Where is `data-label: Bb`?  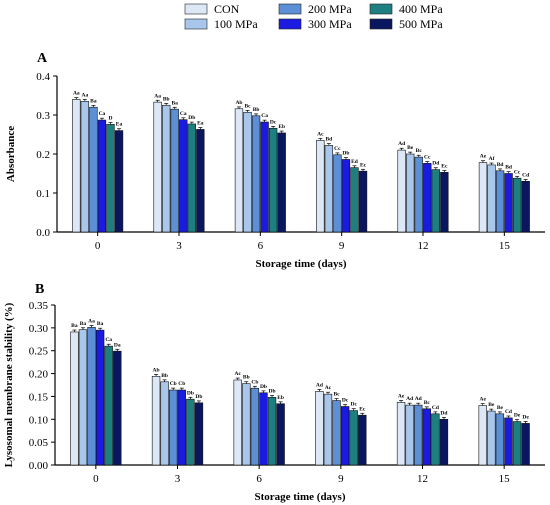
data-label: Bb is located at coordinates (166, 99).